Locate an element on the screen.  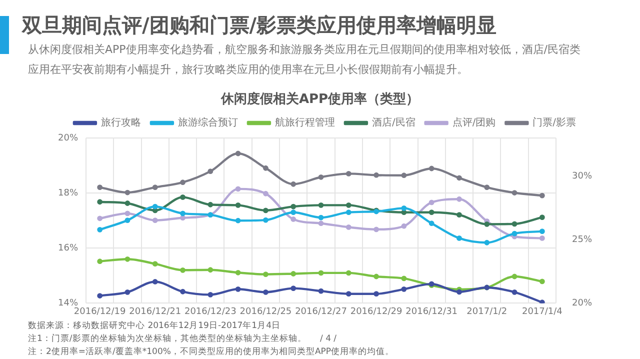
y2-tick-label: 25% is located at coordinates (582, 240).